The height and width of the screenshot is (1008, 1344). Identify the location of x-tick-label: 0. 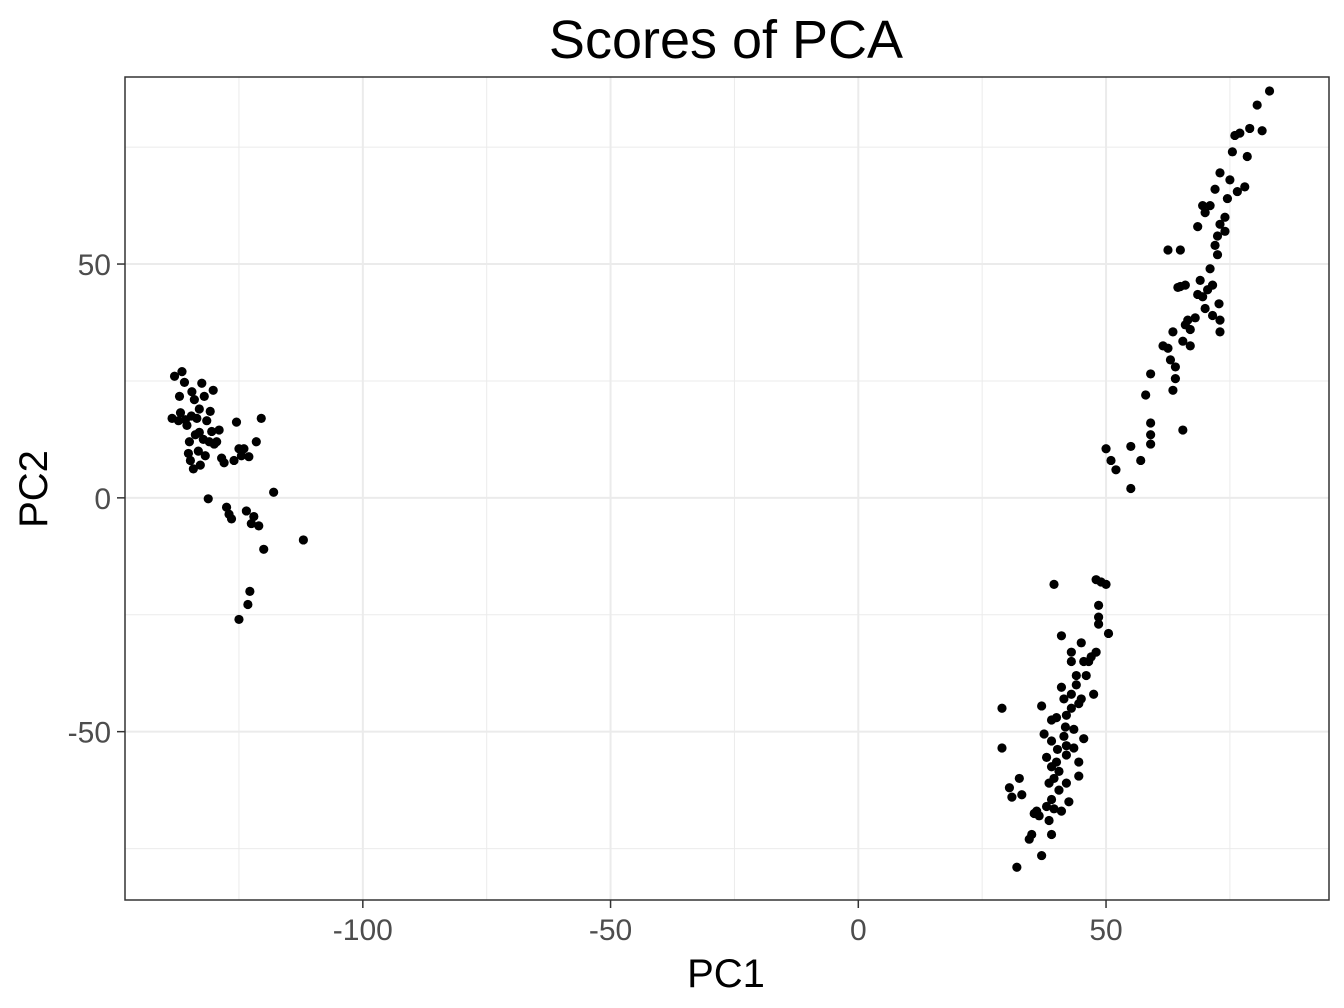
(858, 930).